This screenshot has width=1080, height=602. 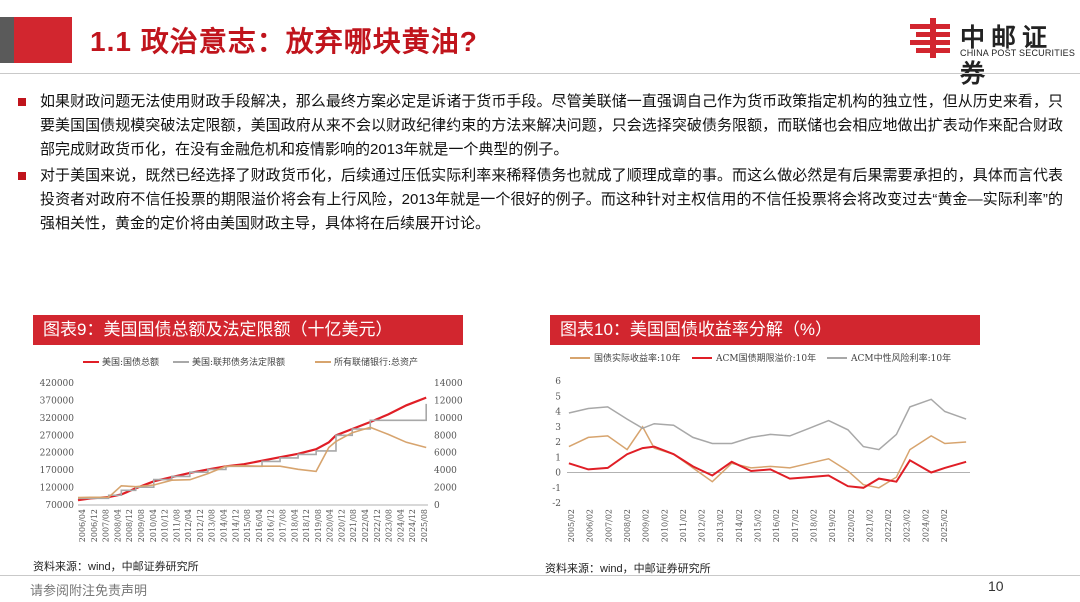 I want to click on legend-label: 美国:国债总额, so click(x=130, y=362).